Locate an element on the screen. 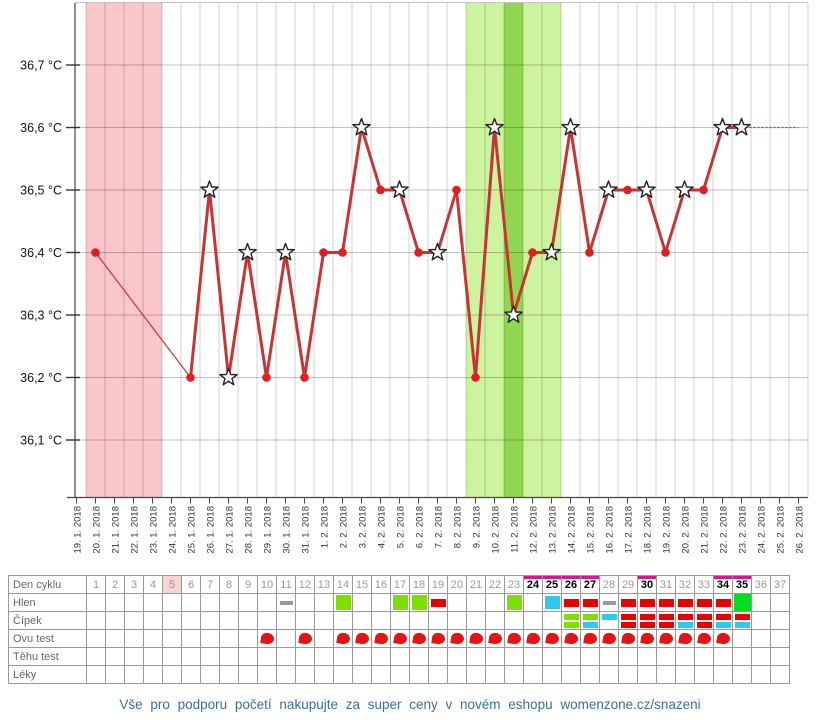  day-number-cell: 1 is located at coordinates (96, 585).